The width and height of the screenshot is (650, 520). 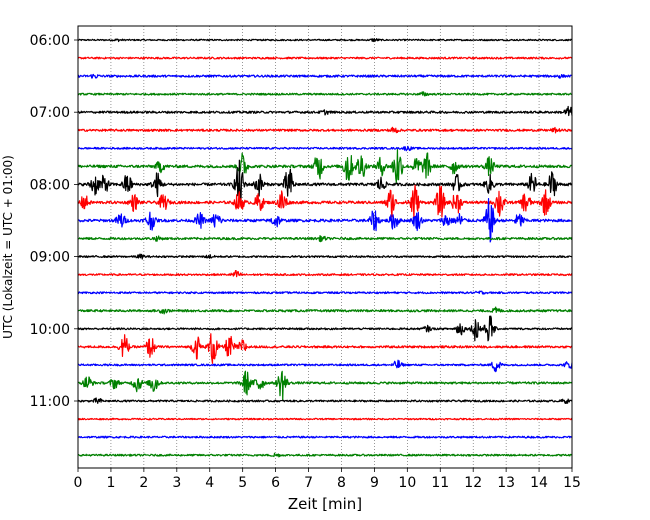 I want to click on y-tick-label: 11:00, so click(x=50, y=402).